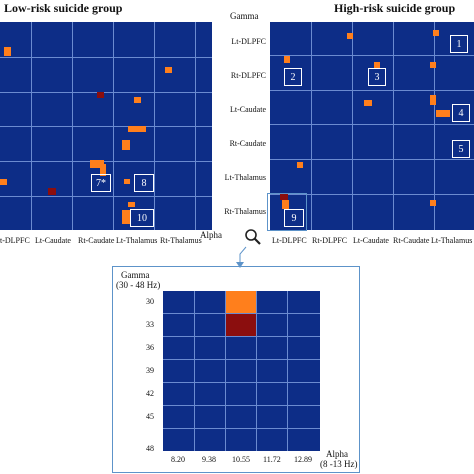  I want to click on left-x-label-2: Lt-Caudate, so click(53, 240).